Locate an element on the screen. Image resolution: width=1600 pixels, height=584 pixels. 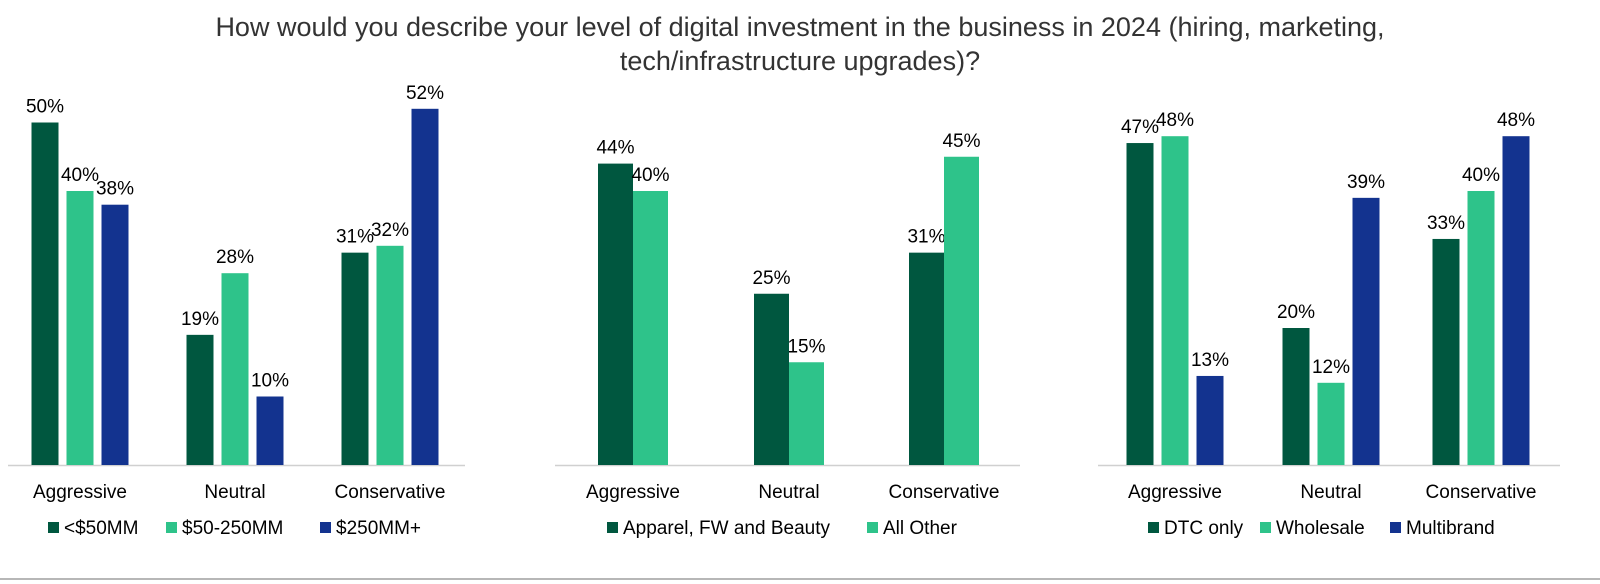
chart-3-data-label: 13% is located at coordinates (1210, 360).